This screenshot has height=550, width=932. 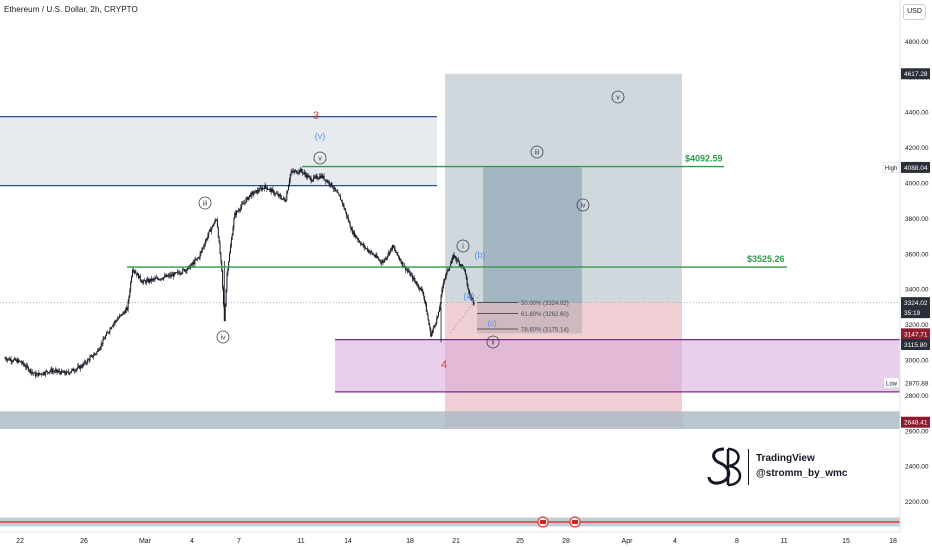 What do you see at coordinates (145, 541) in the screenshot?
I see `x-tick-label: Mar` at bounding box center [145, 541].